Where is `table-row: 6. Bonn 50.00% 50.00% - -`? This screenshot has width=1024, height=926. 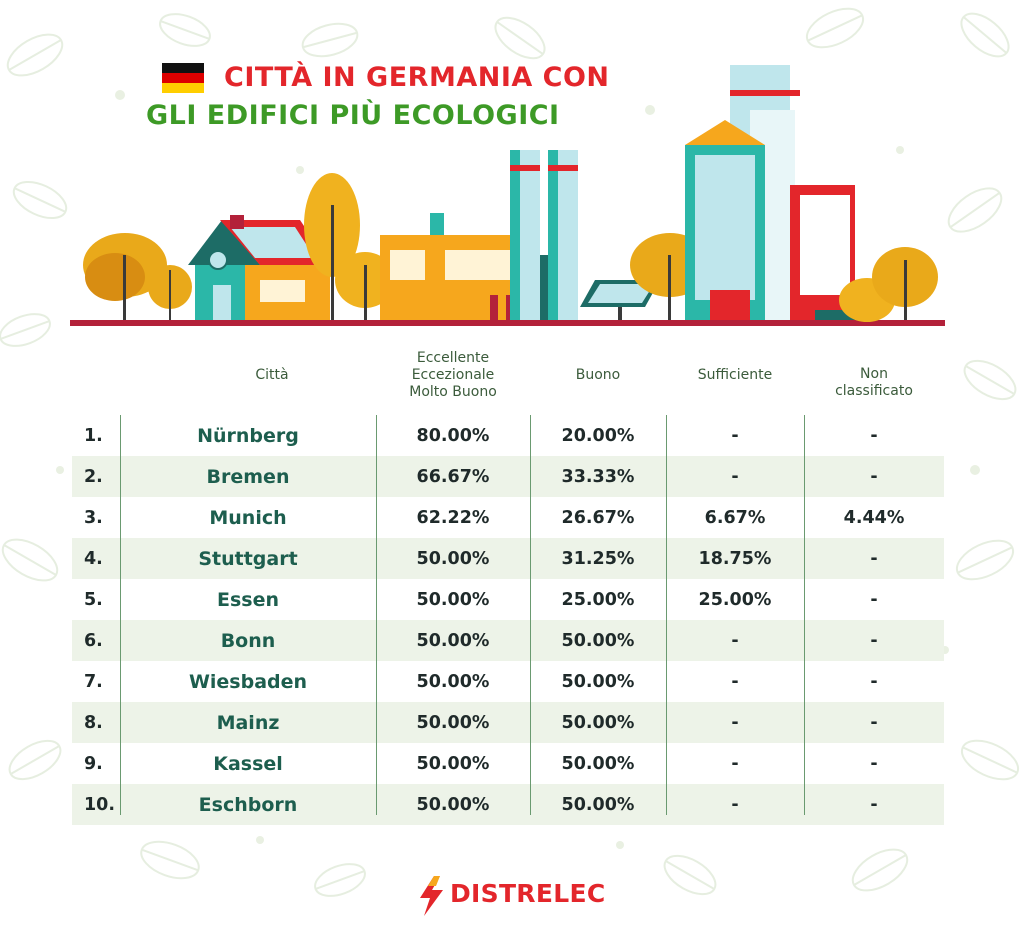
table-row: 6. Bonn 50.00% 50.00% - - is located at coordinates (508, 640).